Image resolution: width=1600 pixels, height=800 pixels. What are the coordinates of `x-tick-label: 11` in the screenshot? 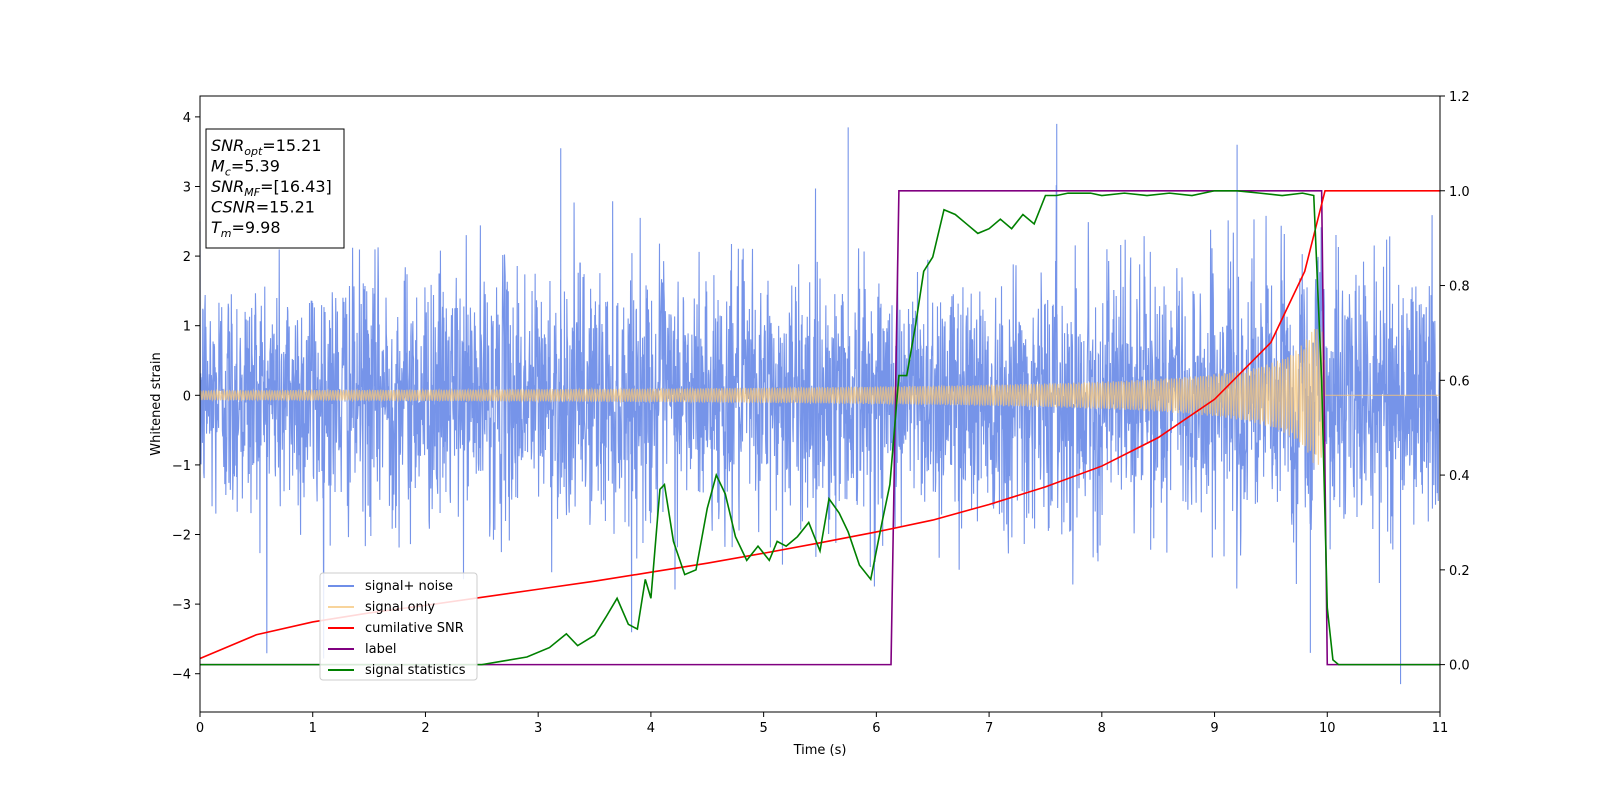 It's located at (1440, 728).